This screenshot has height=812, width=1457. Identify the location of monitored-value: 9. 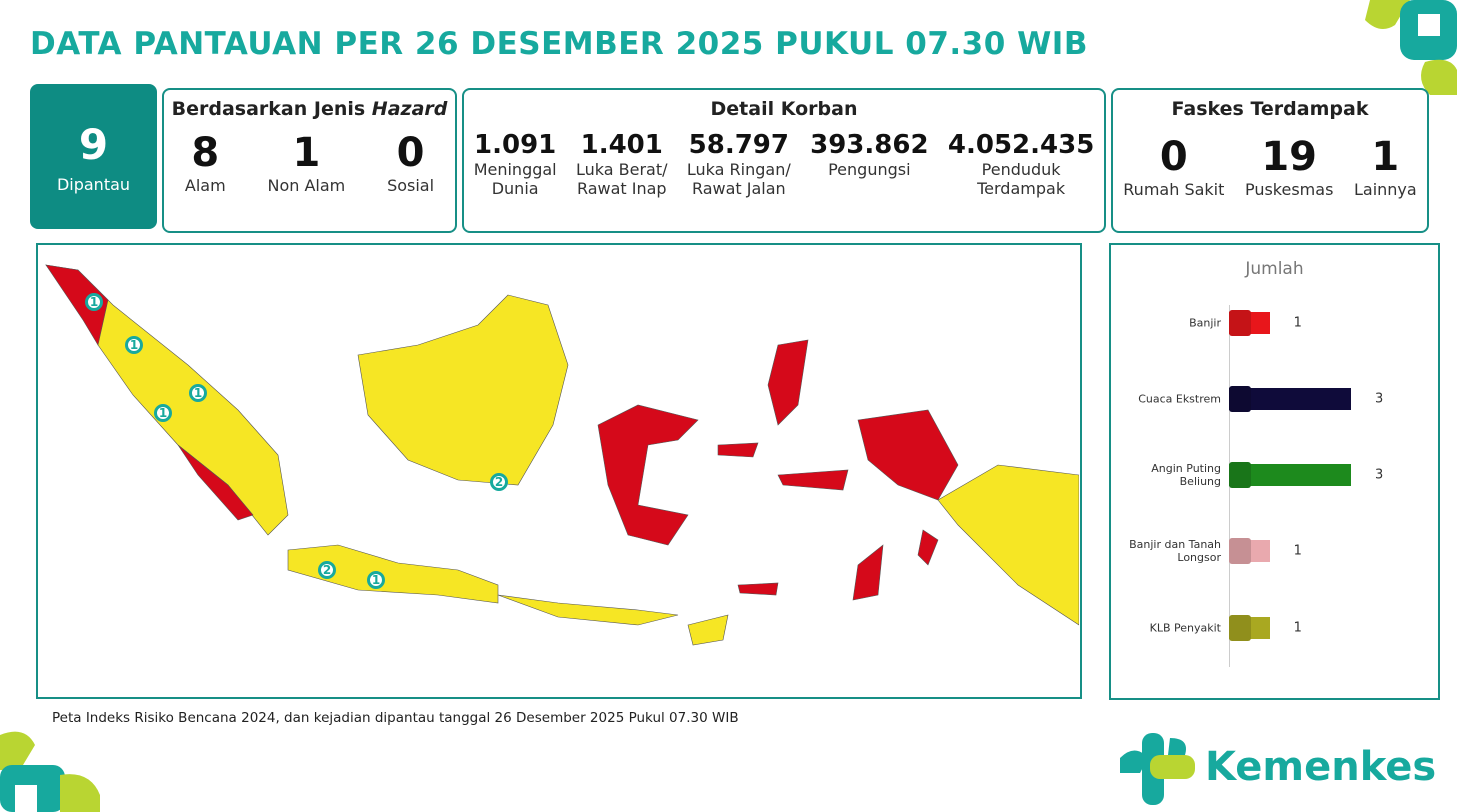
(93, 144).